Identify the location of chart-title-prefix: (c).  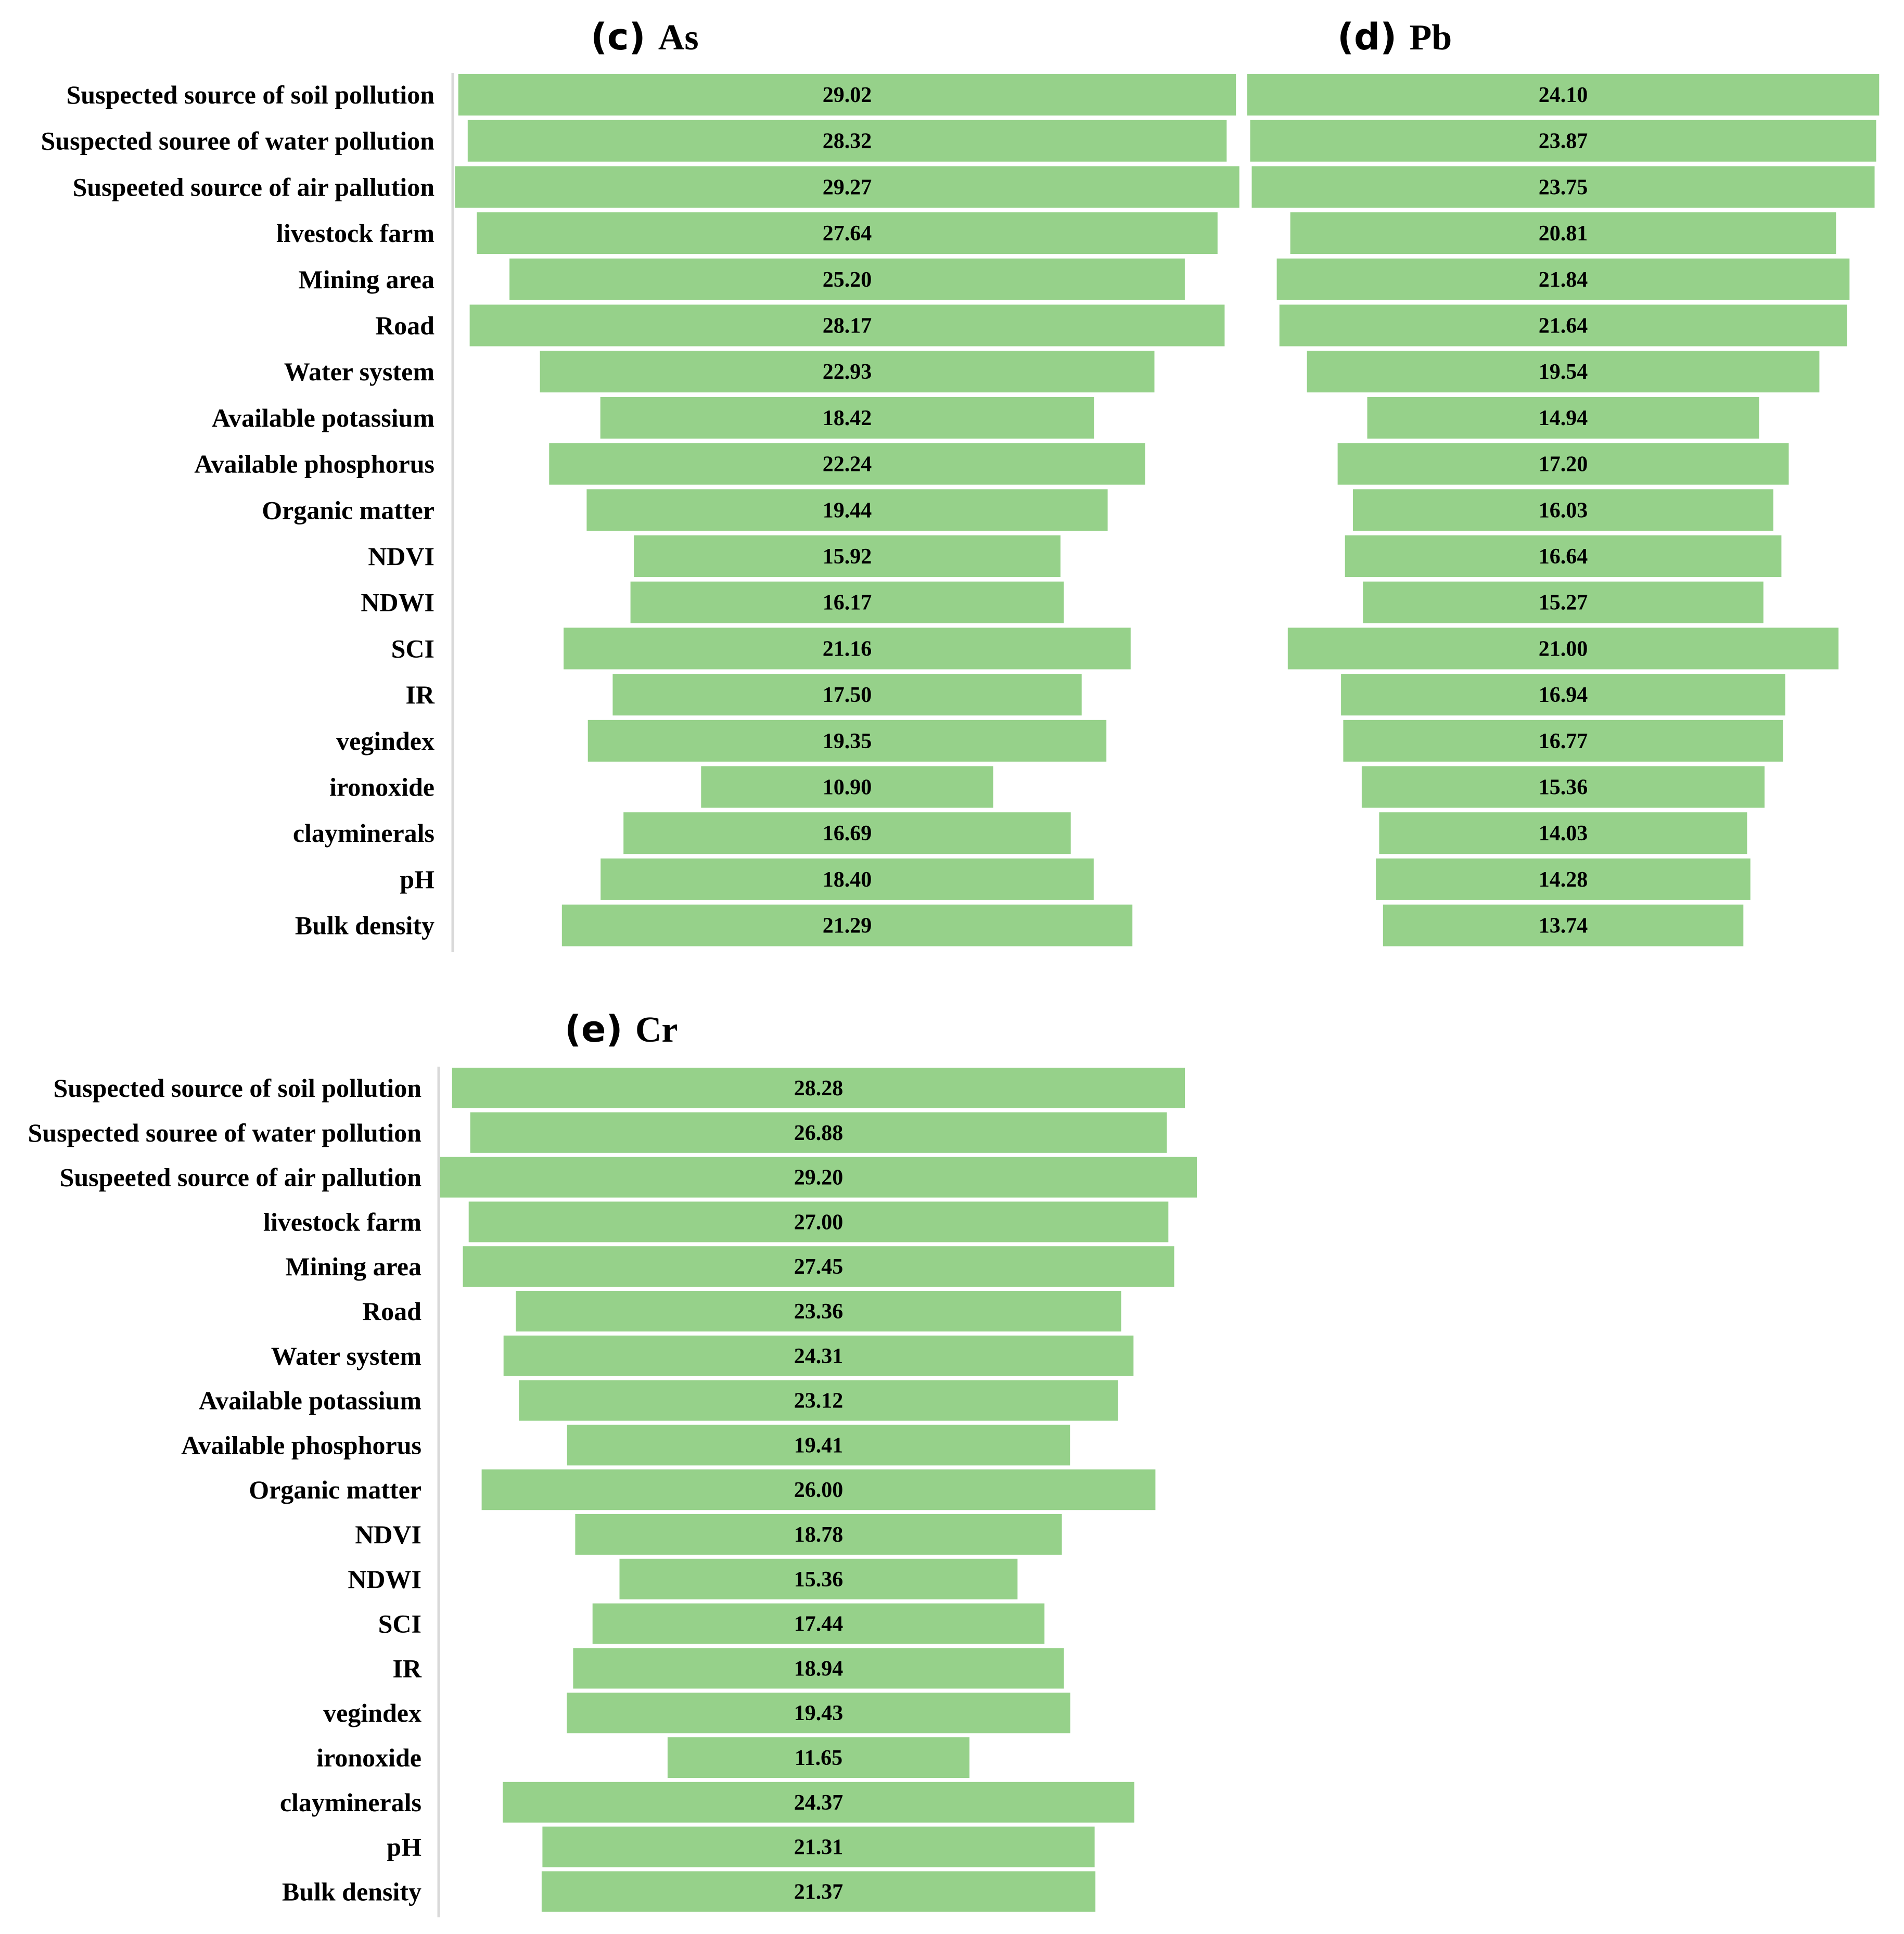
(624, 37).